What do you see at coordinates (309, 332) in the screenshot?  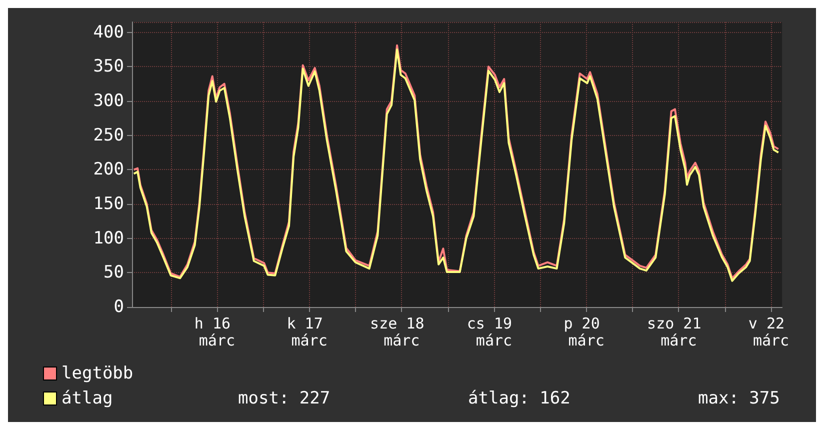 I see `x-tick-label: k 17 márc` at bounding box center [309, 332].